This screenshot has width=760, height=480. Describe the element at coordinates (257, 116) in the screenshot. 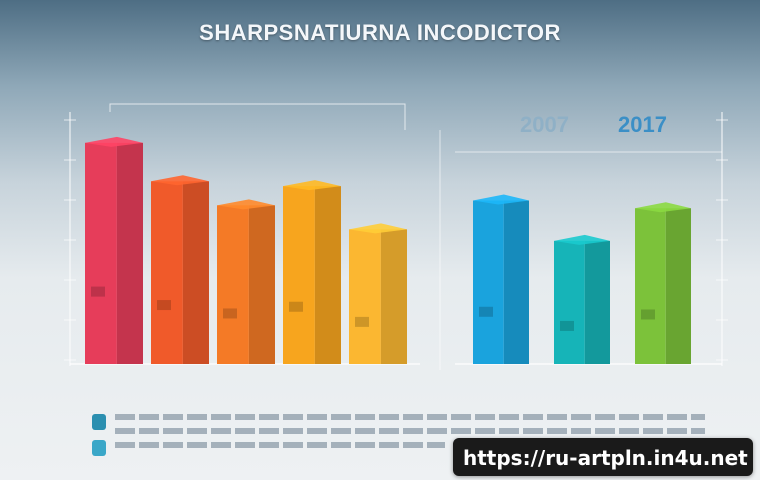

I see `callout-bracket` at that location.